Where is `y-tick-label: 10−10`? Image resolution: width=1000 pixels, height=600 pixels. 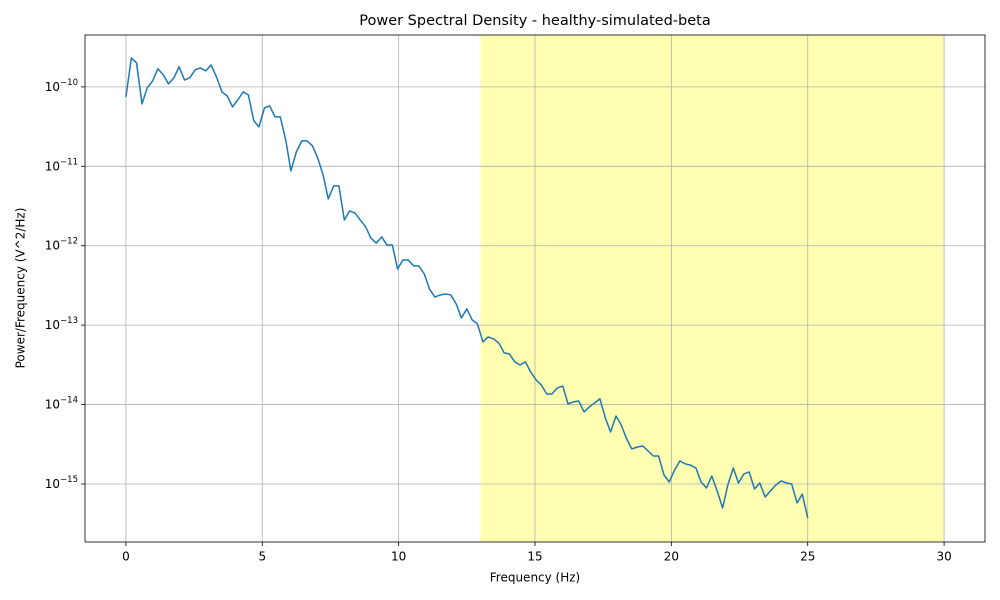 y-tick-label: 10−10 is located at coordinates (61, 85).